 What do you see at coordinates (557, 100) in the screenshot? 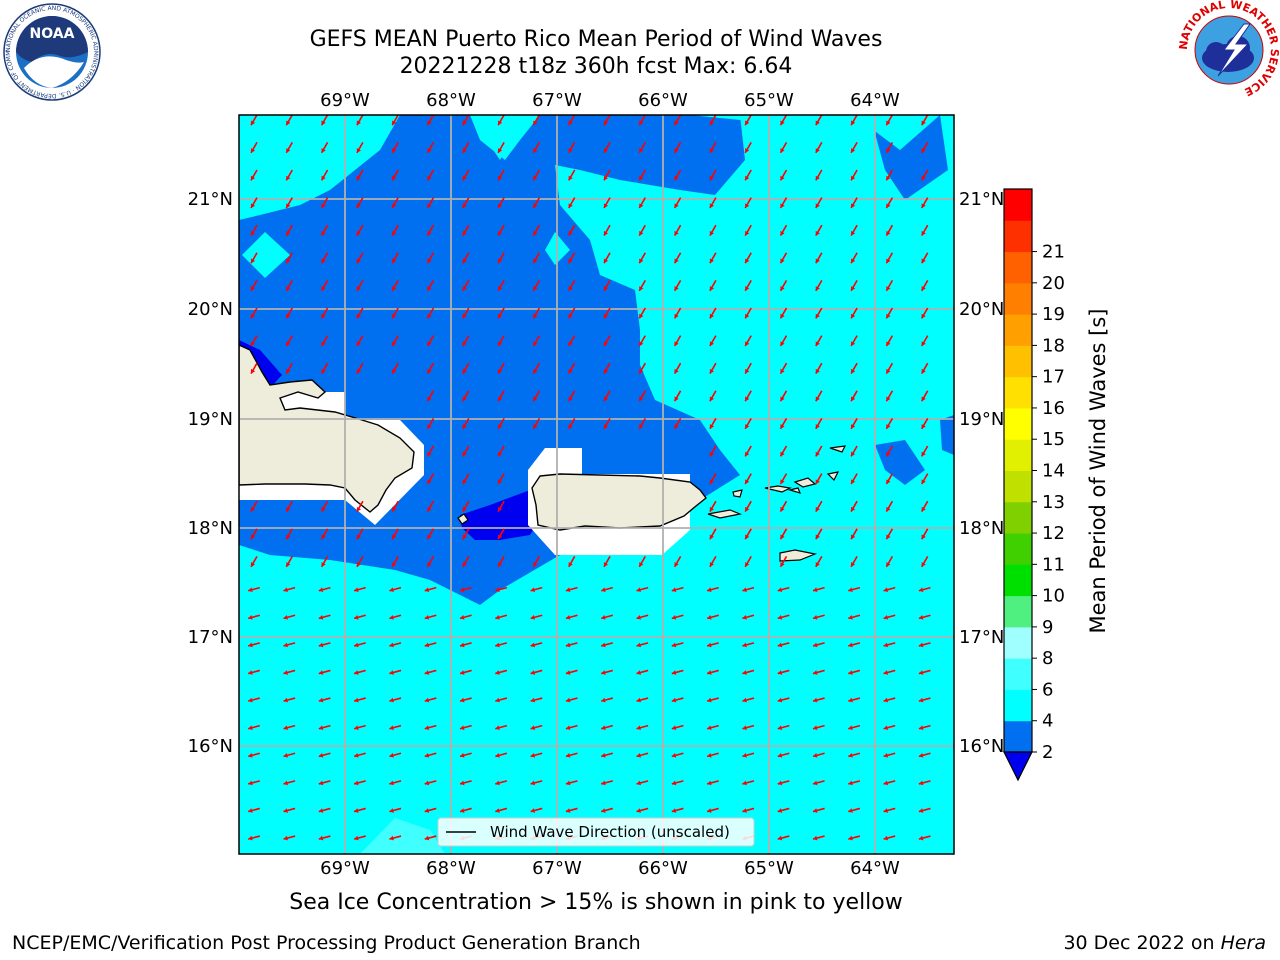
I see `lon-label-top: 67°W` at bounding box center [557, 100].